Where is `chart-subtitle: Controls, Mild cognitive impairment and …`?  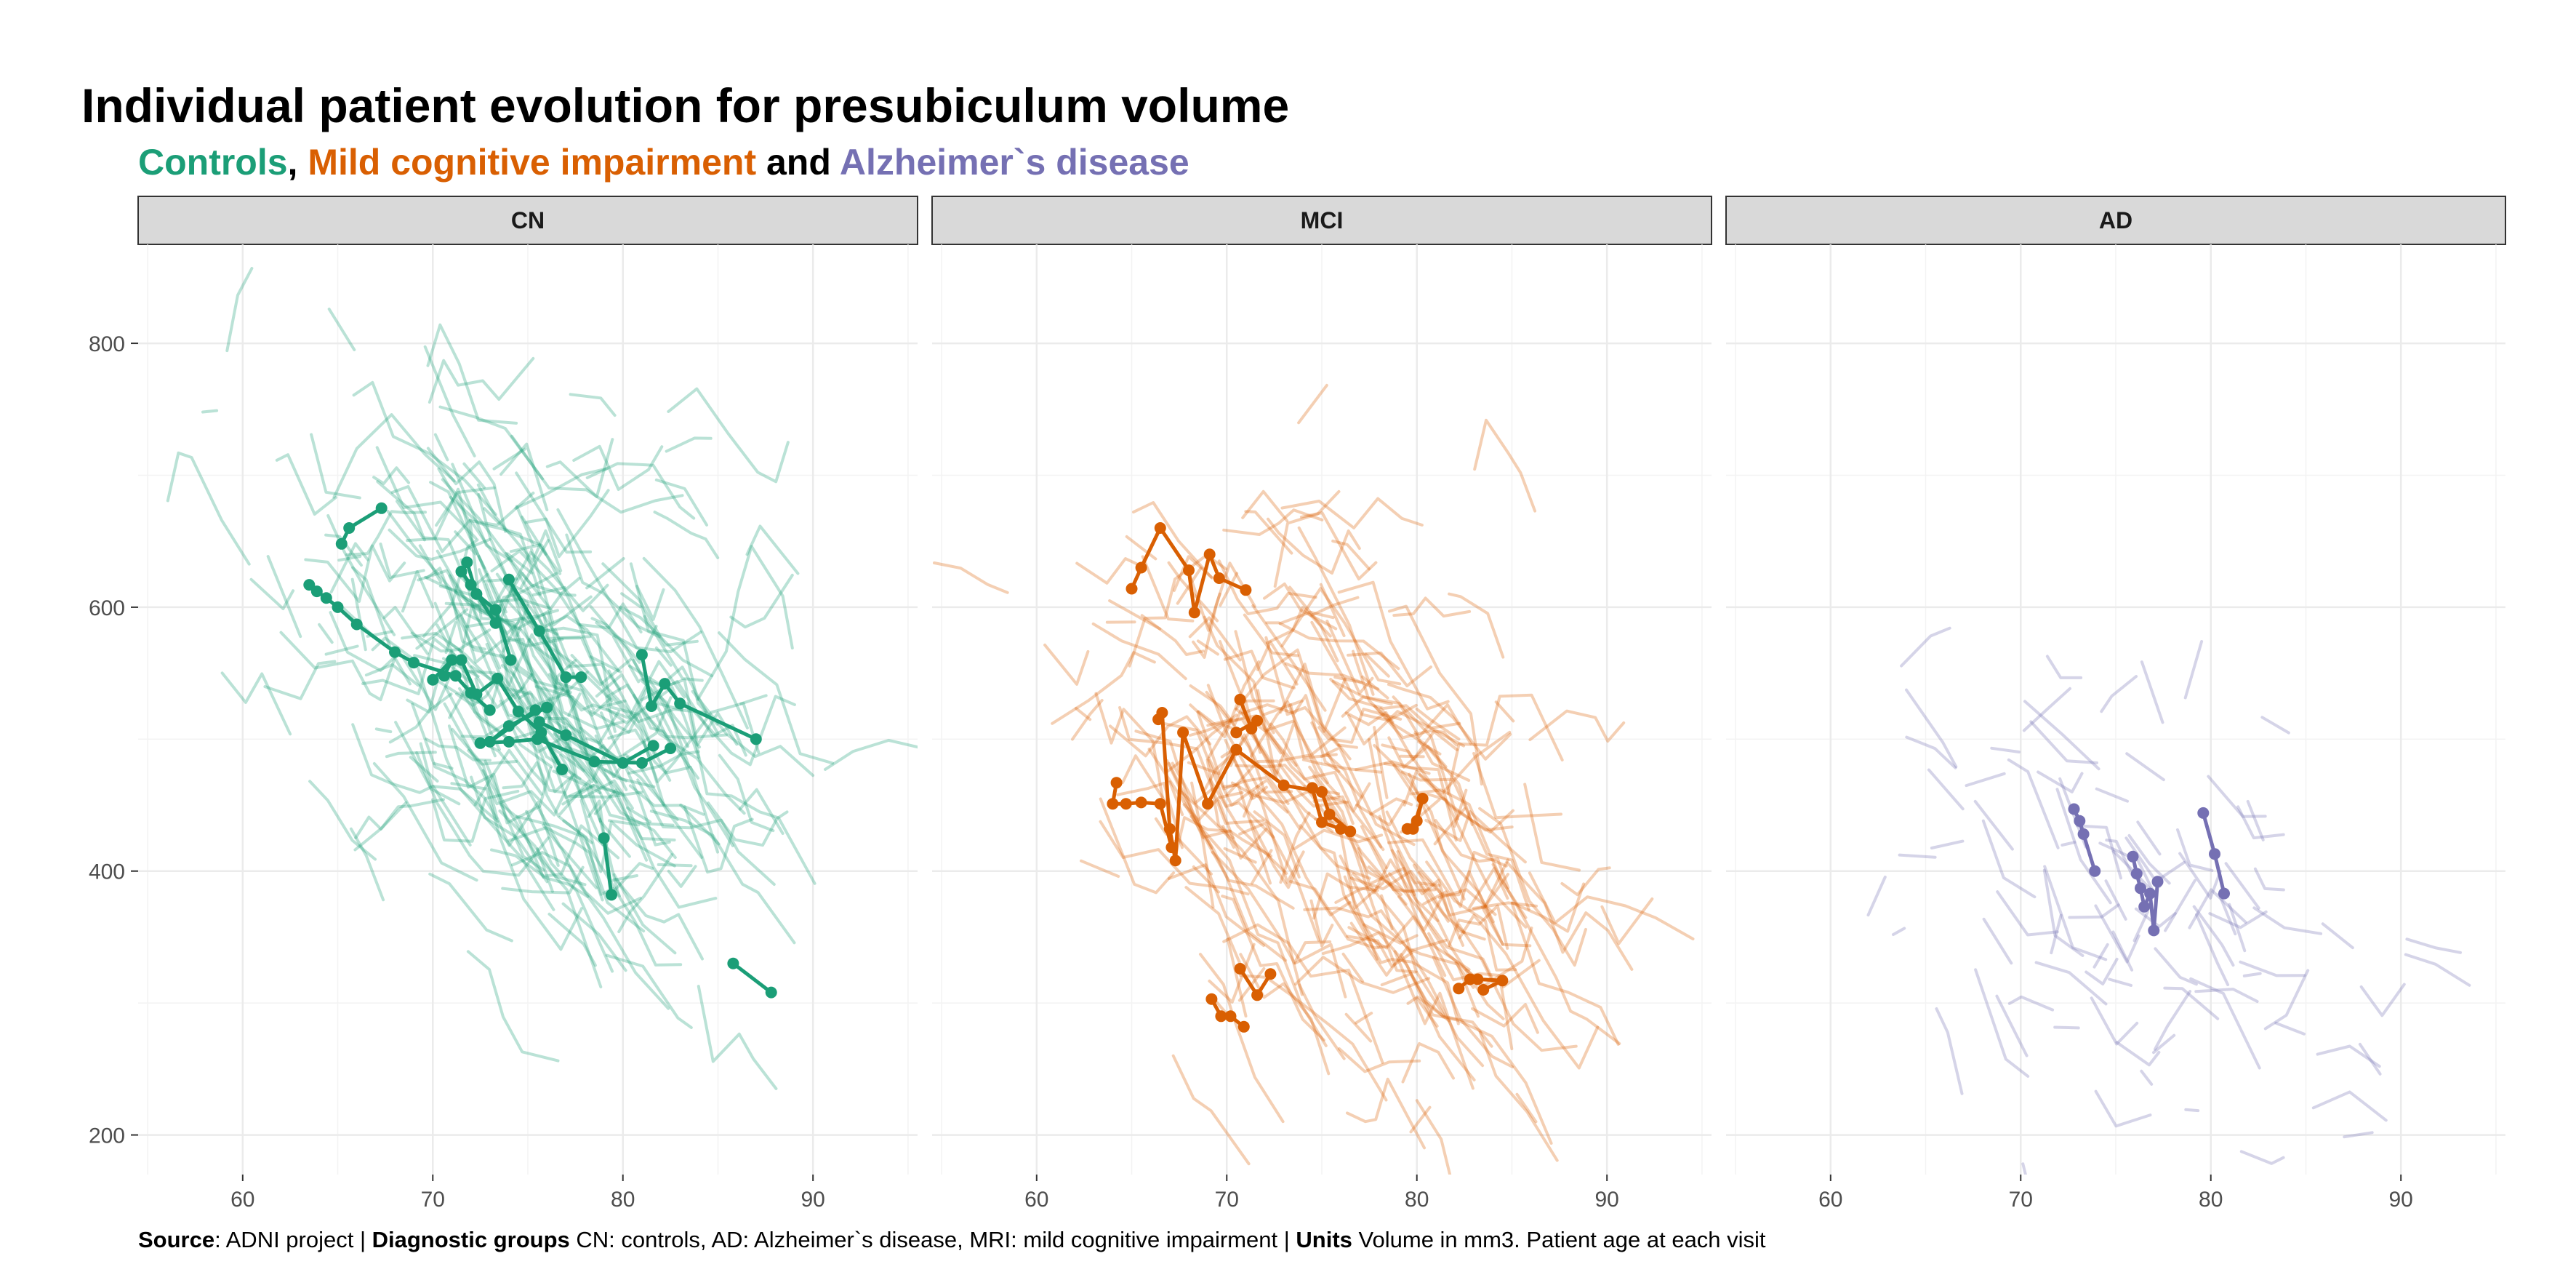
chart-subtitle: Controls, Mild cognitive impairment and … is located at coordinates (663, 162).